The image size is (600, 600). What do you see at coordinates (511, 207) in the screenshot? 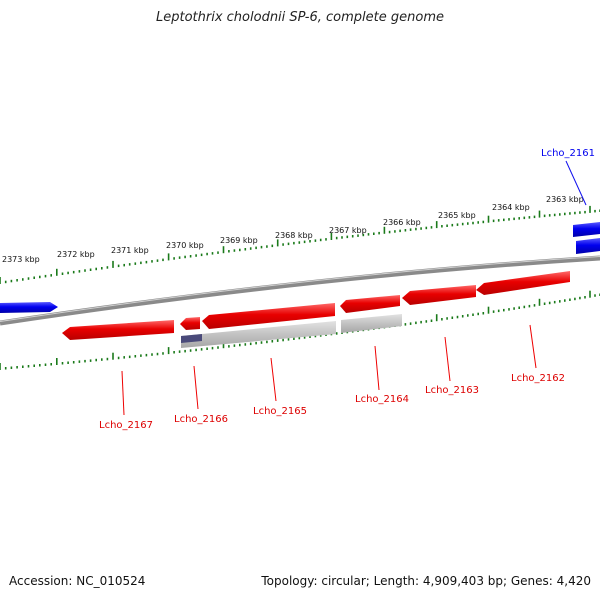
I see `scale-label: 2364 kbp` at bounding box center [511, 207].